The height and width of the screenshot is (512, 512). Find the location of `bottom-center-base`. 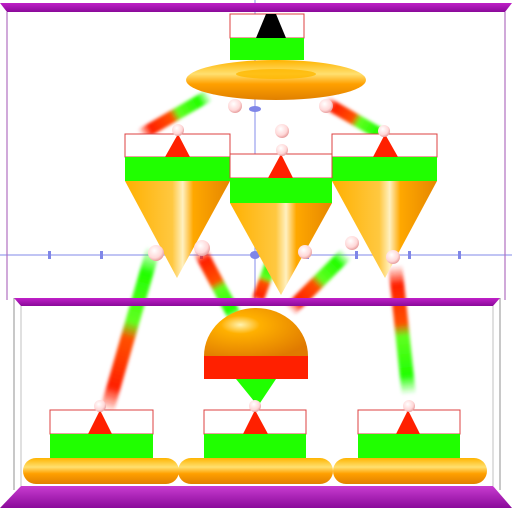

bottom-center-base is located at coordinates (255, 471).